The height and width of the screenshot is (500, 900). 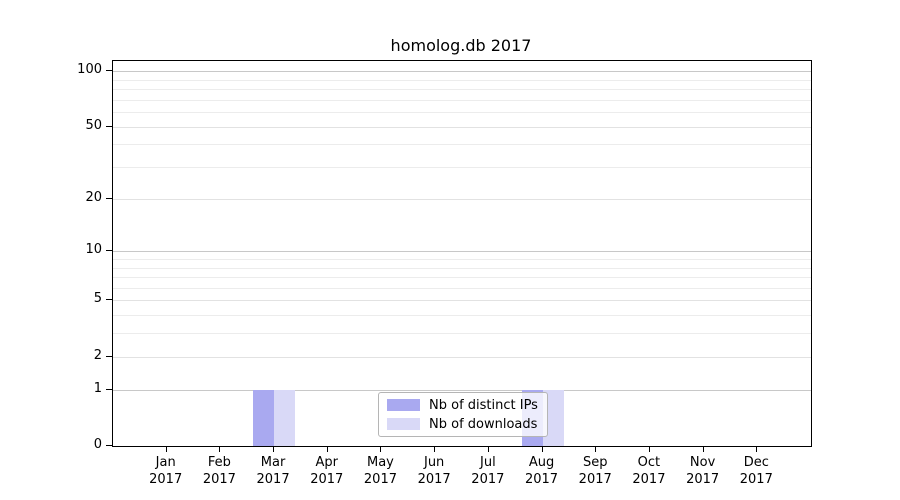 I want to click on x-tick-label: Oct 2017, so click(x=649, y=471).